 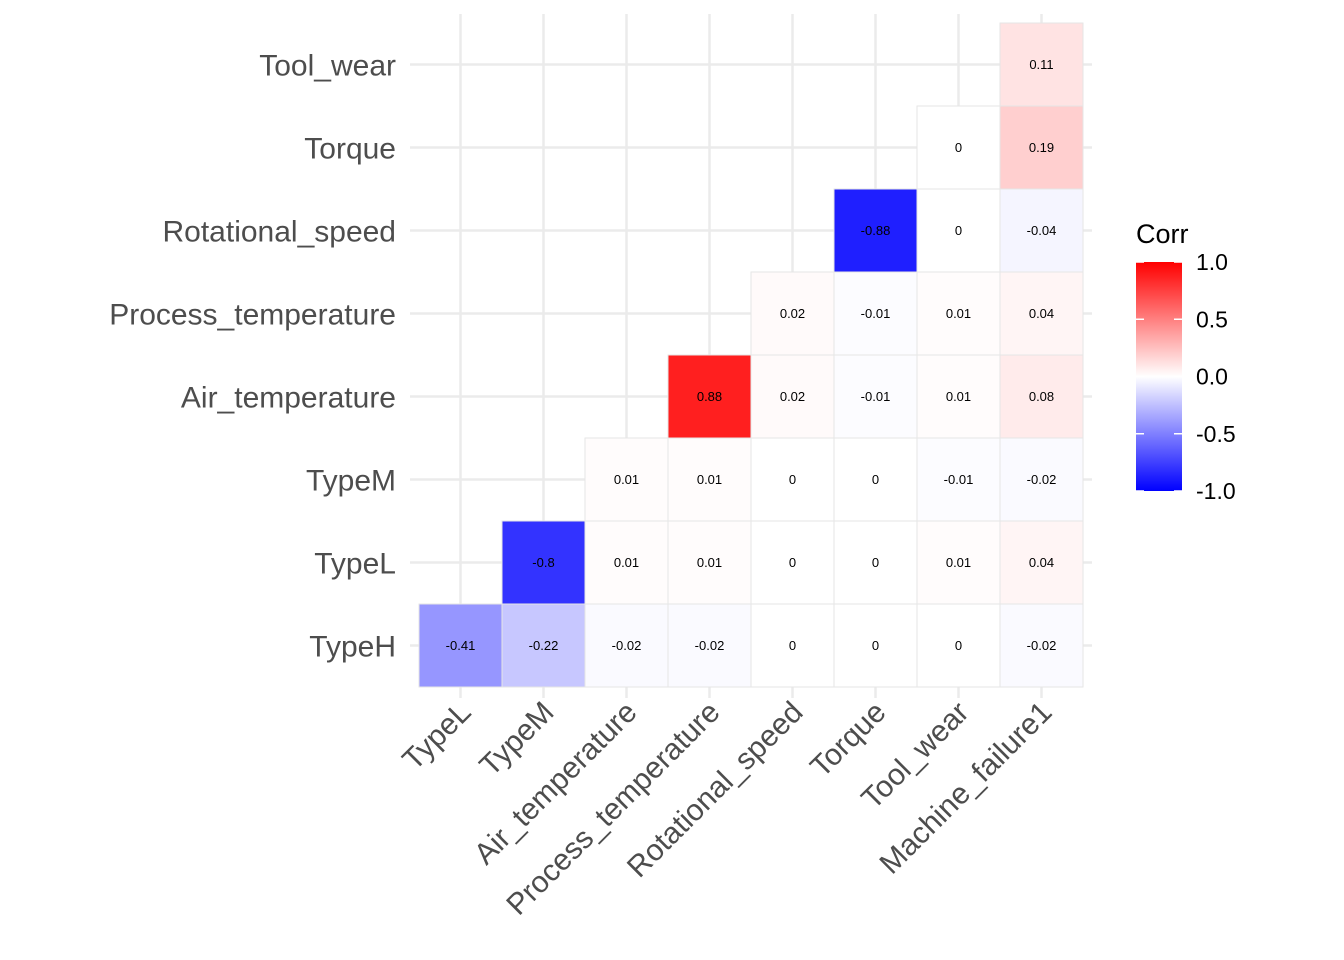 I want to click on cell-value-label: -0.8, so click(x=543, y=562).